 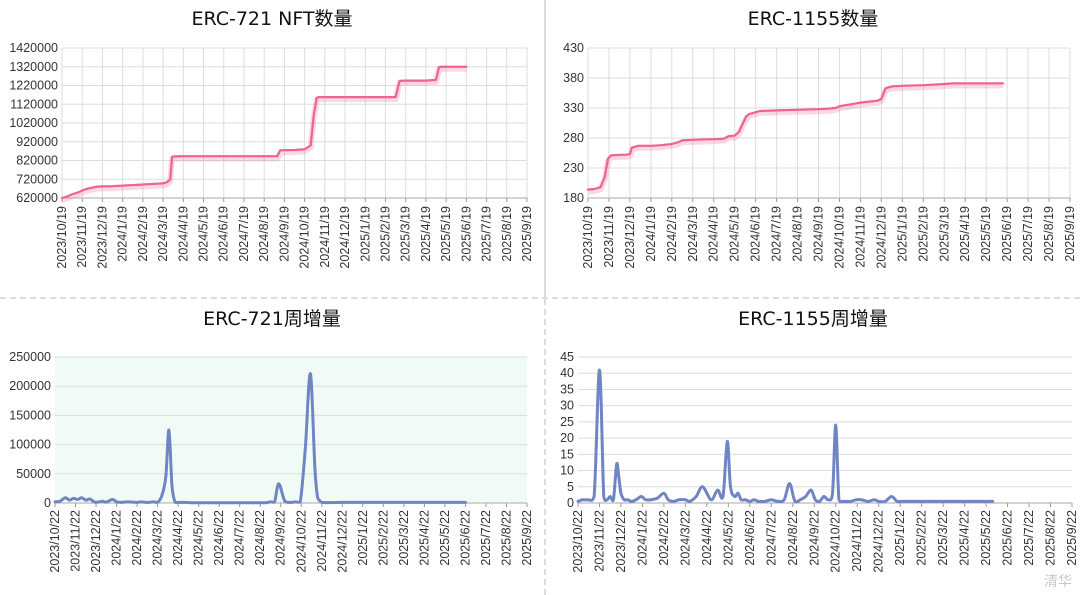 I want to click on divider-horizontal, so click(x=540, y=298).